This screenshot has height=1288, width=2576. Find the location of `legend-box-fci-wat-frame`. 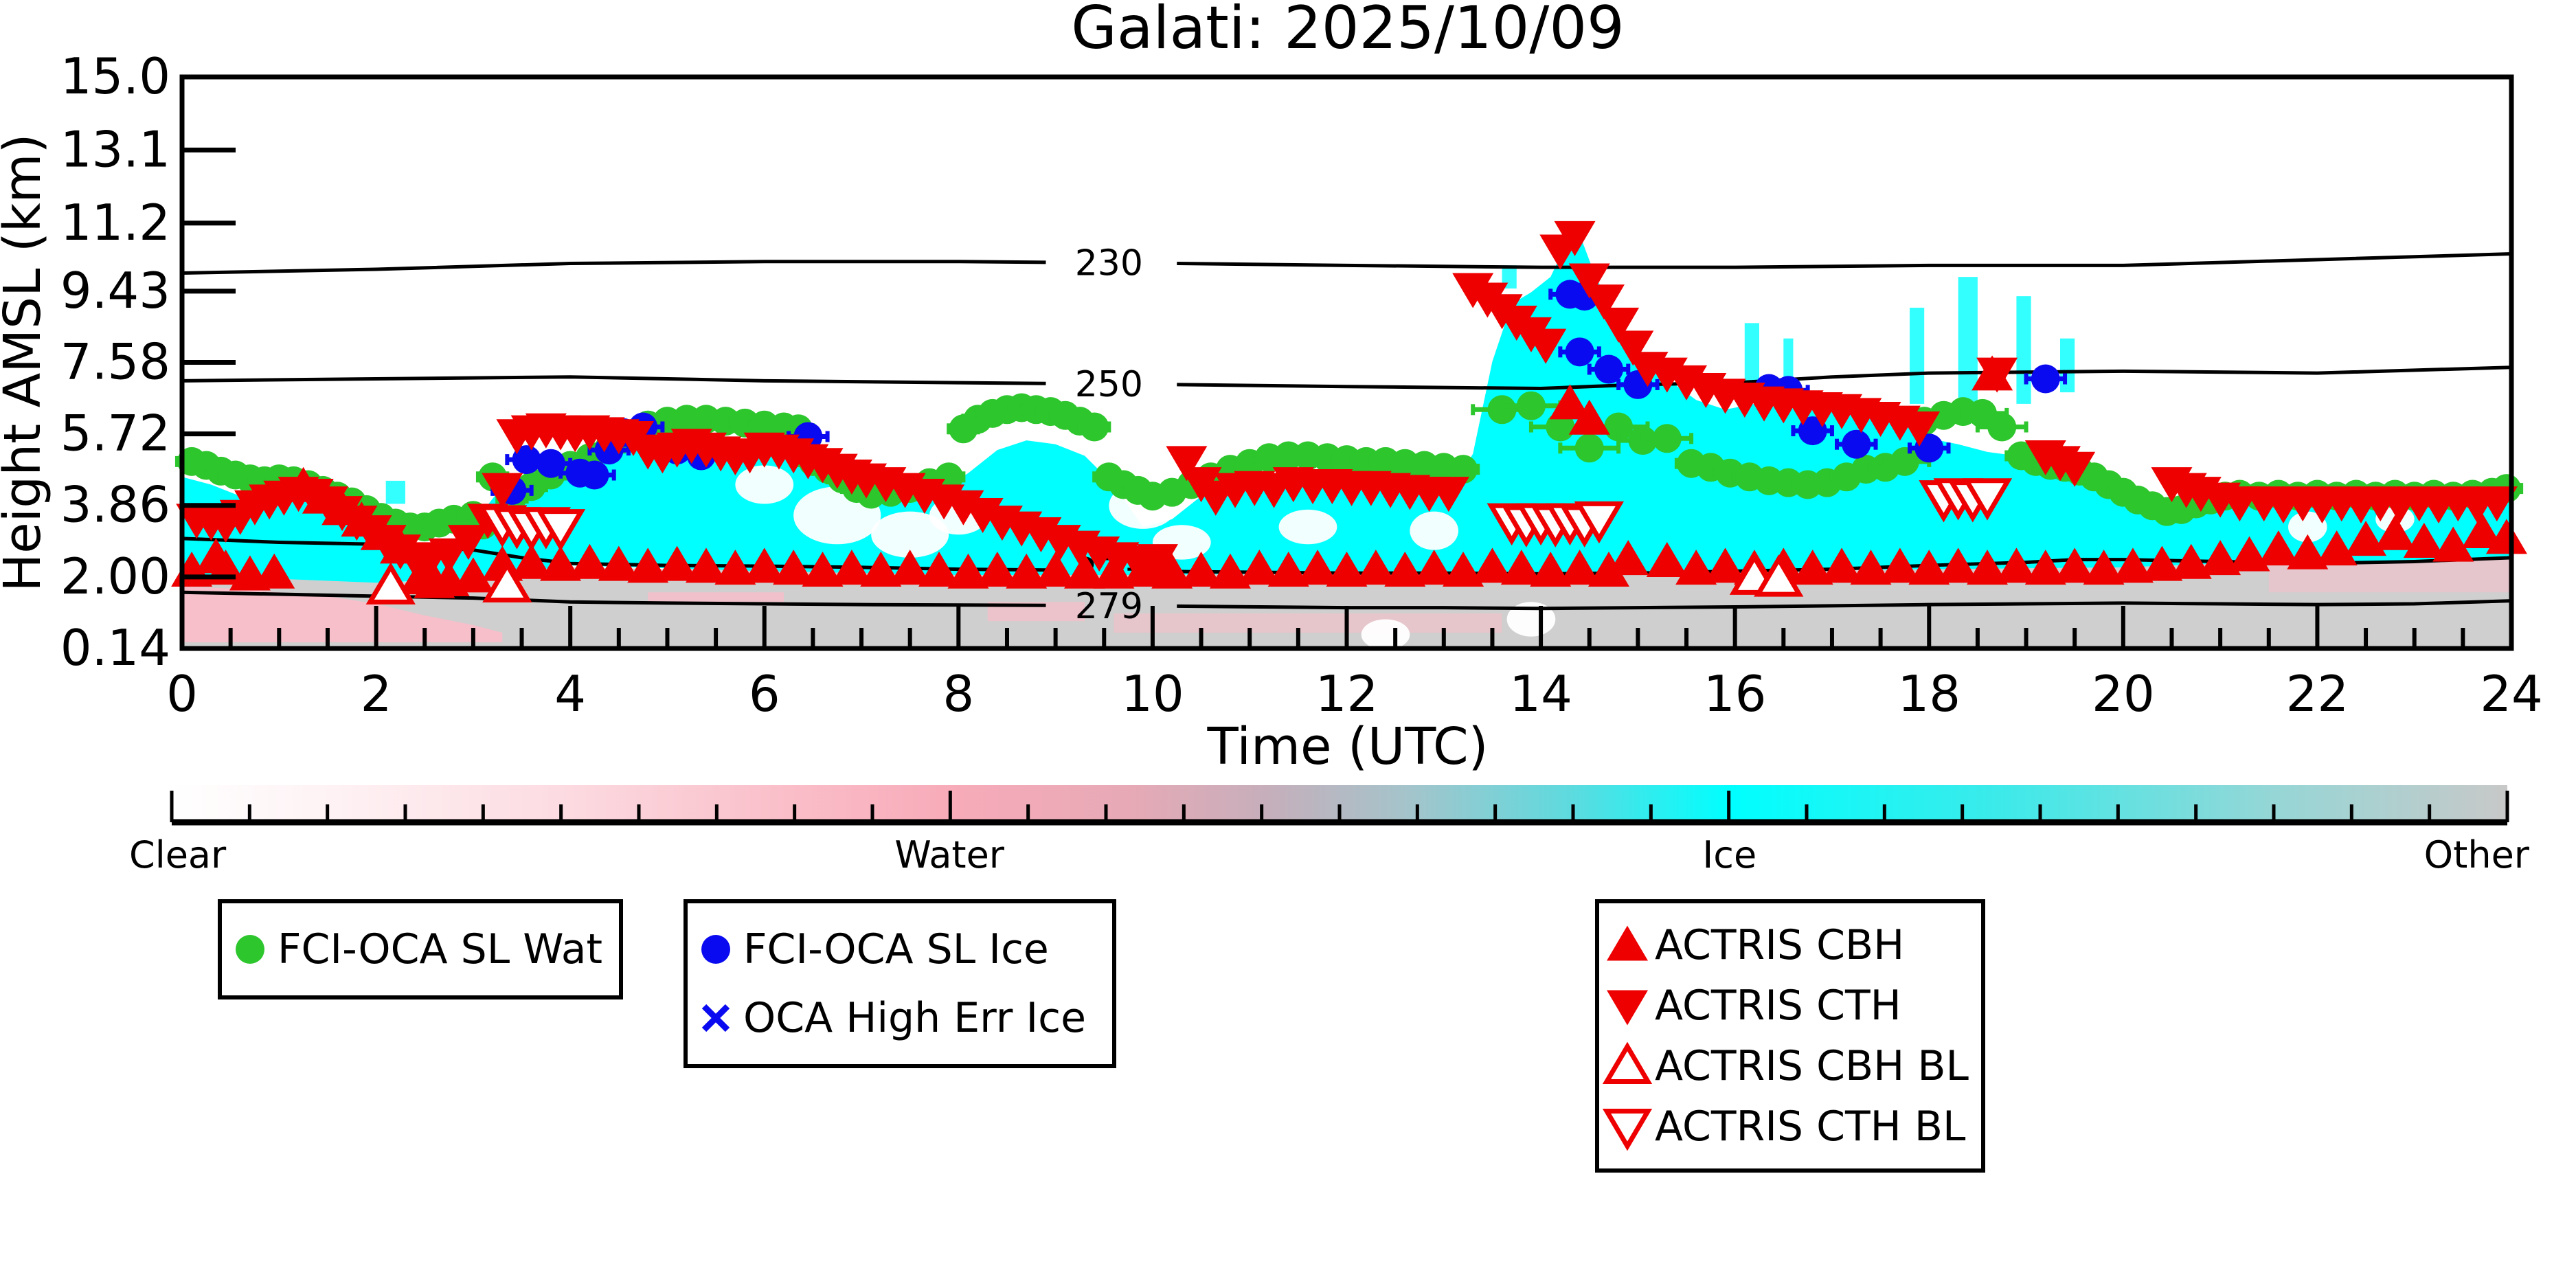

legend-box-fci-wat-frame is located at coordinates (420, 949).